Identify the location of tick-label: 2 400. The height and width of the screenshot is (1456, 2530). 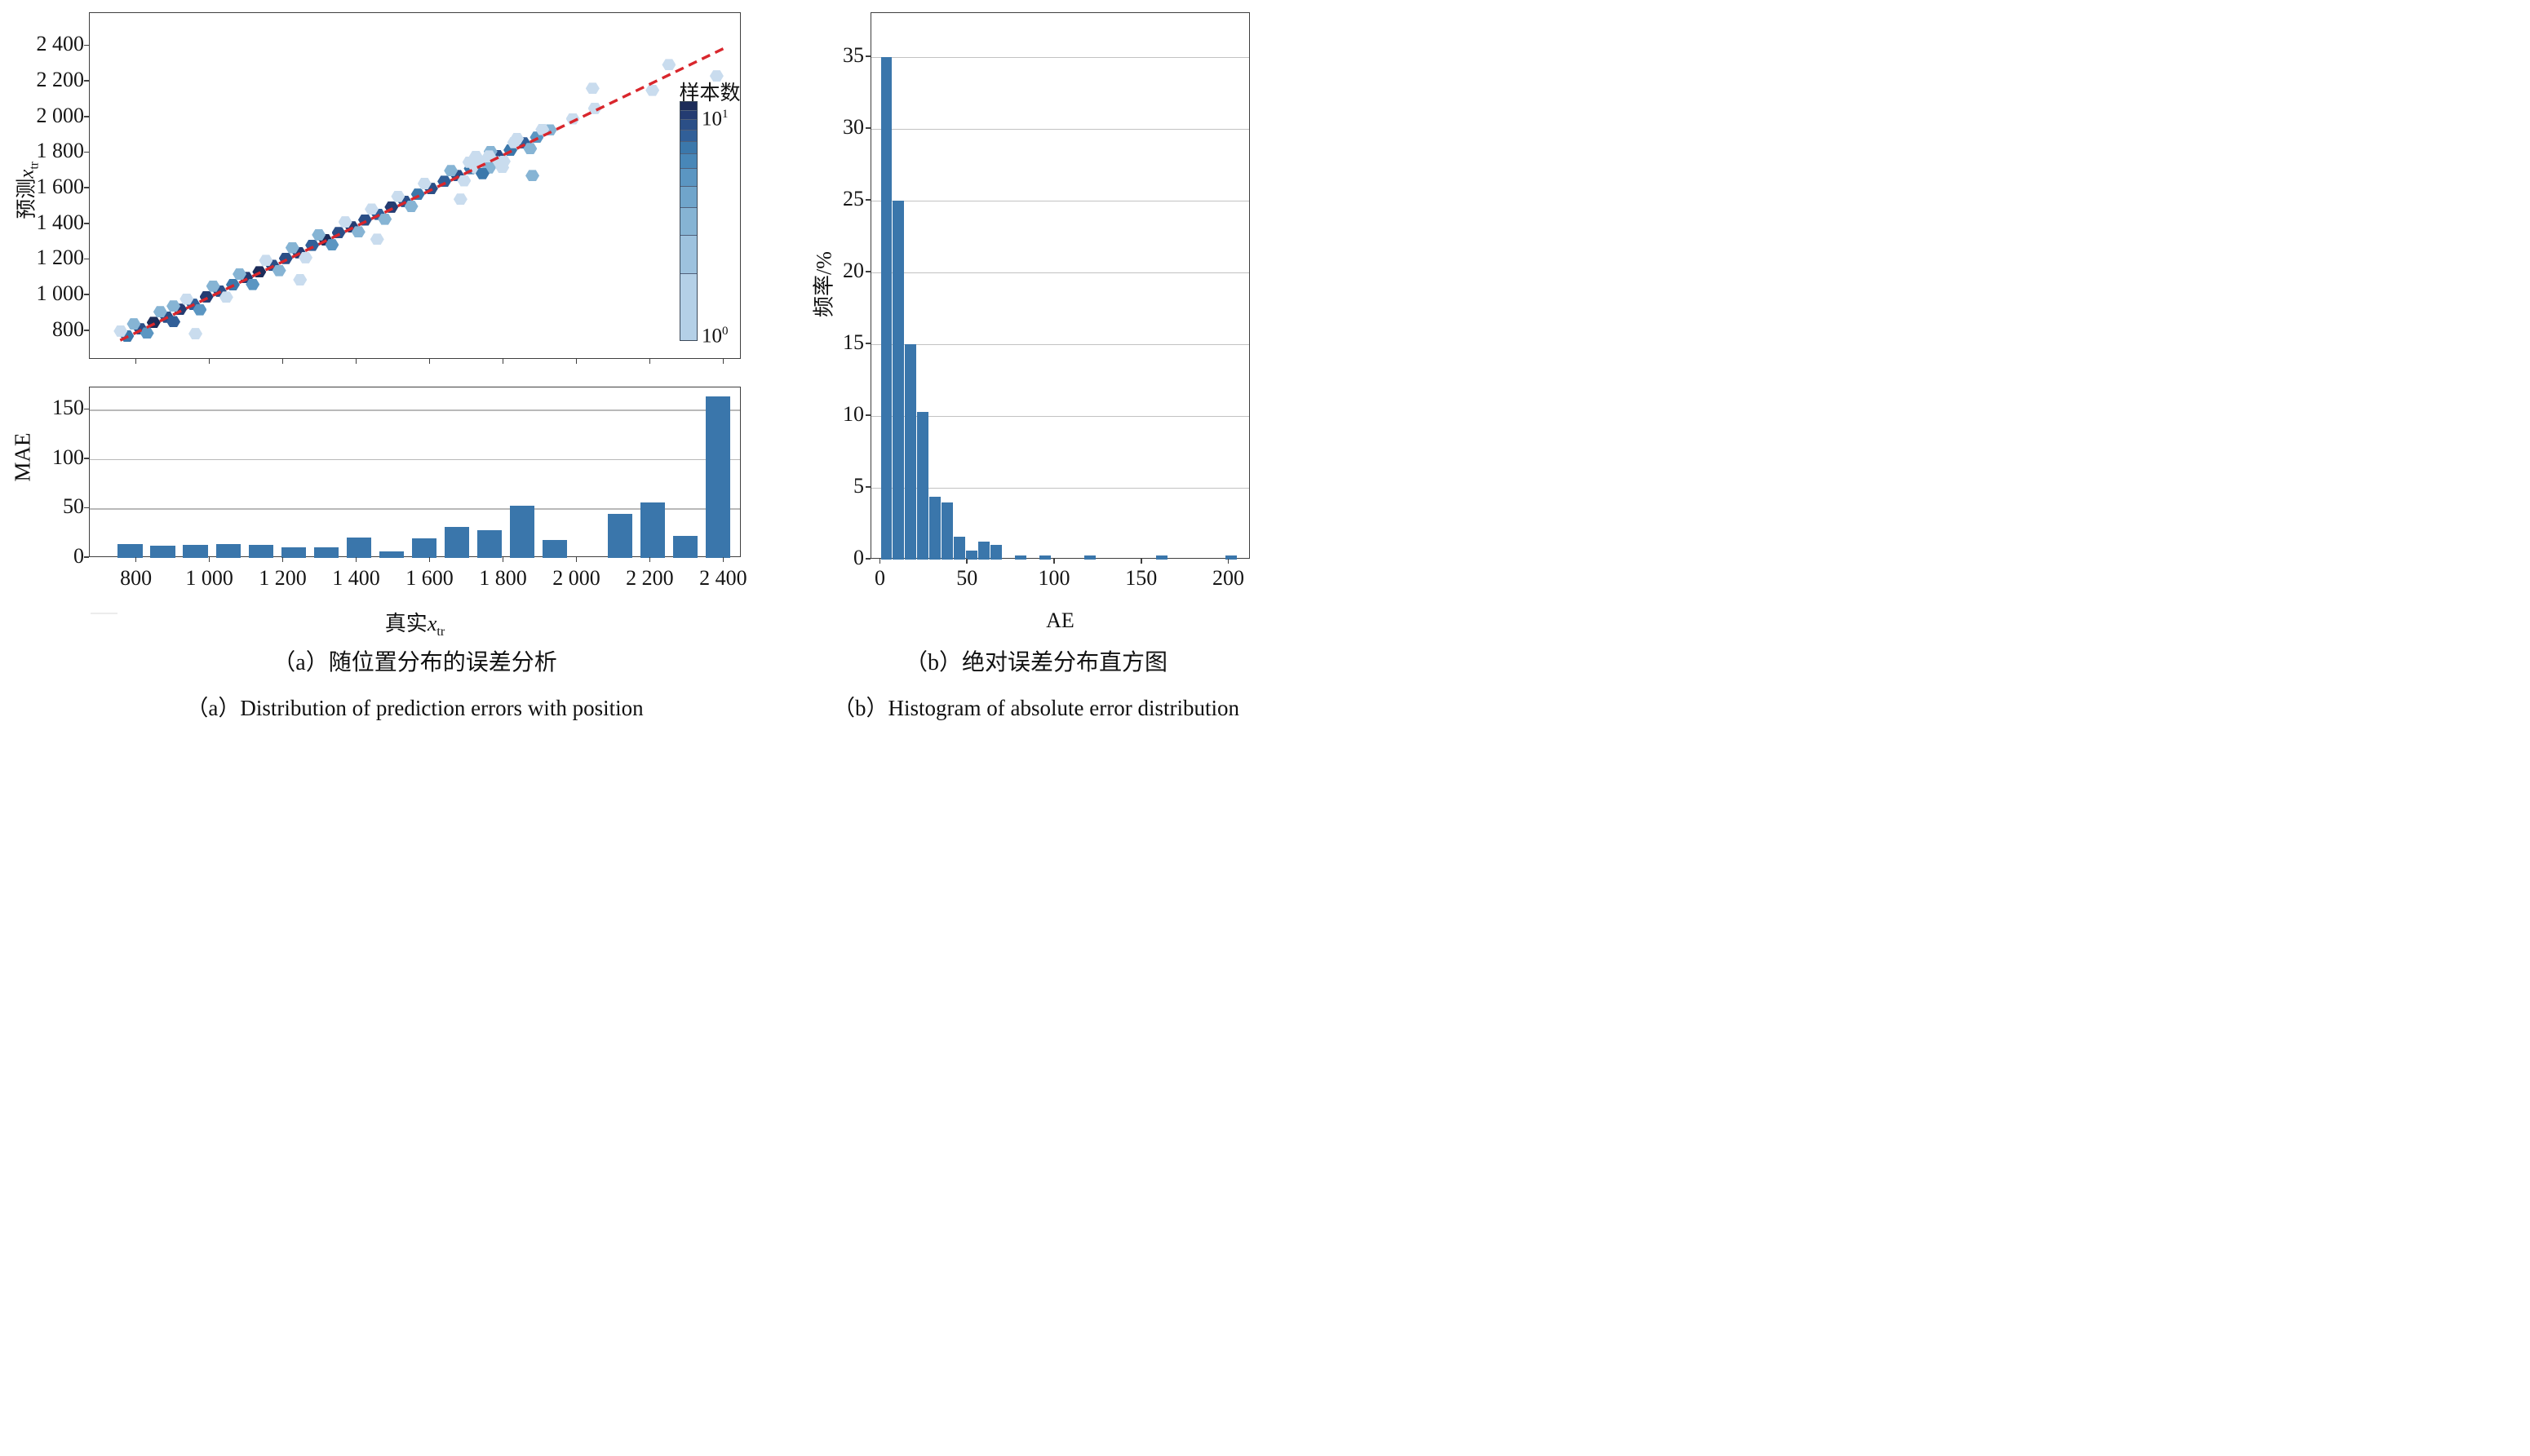
(60, 44).